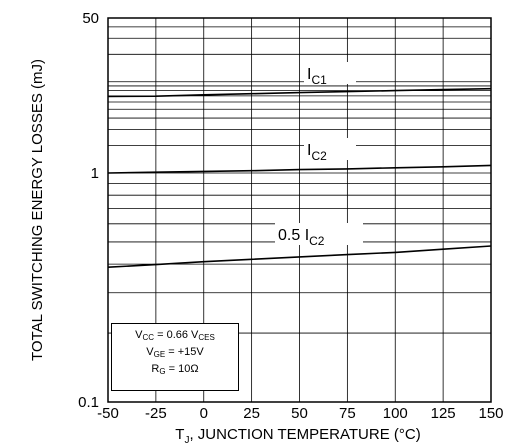 The width and height of the screenshot is (509, 447). Describe the element at coordinates (319, 80) in the screenshot. I see `series-label-sub: C1` at that location.